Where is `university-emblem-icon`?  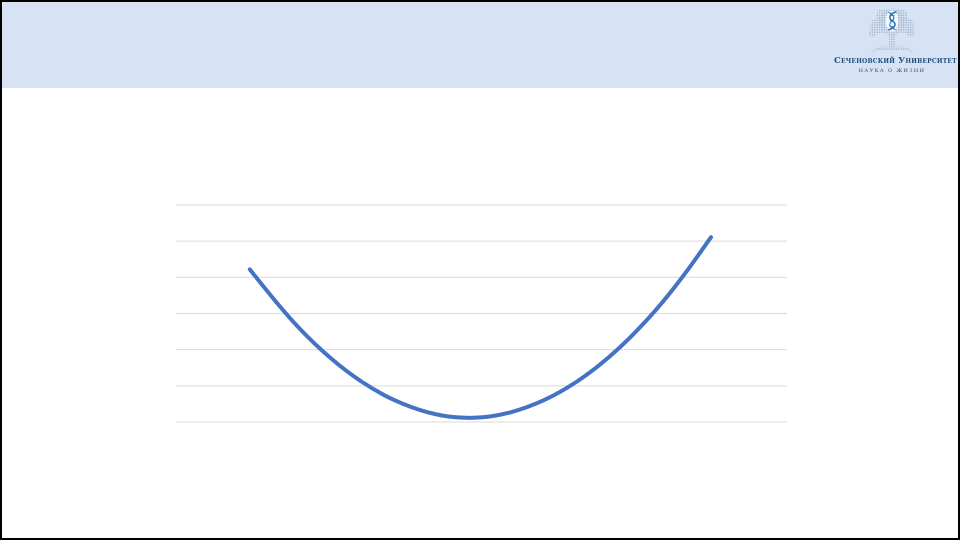
university-emblem-icon is located at coordinates (892, 30).